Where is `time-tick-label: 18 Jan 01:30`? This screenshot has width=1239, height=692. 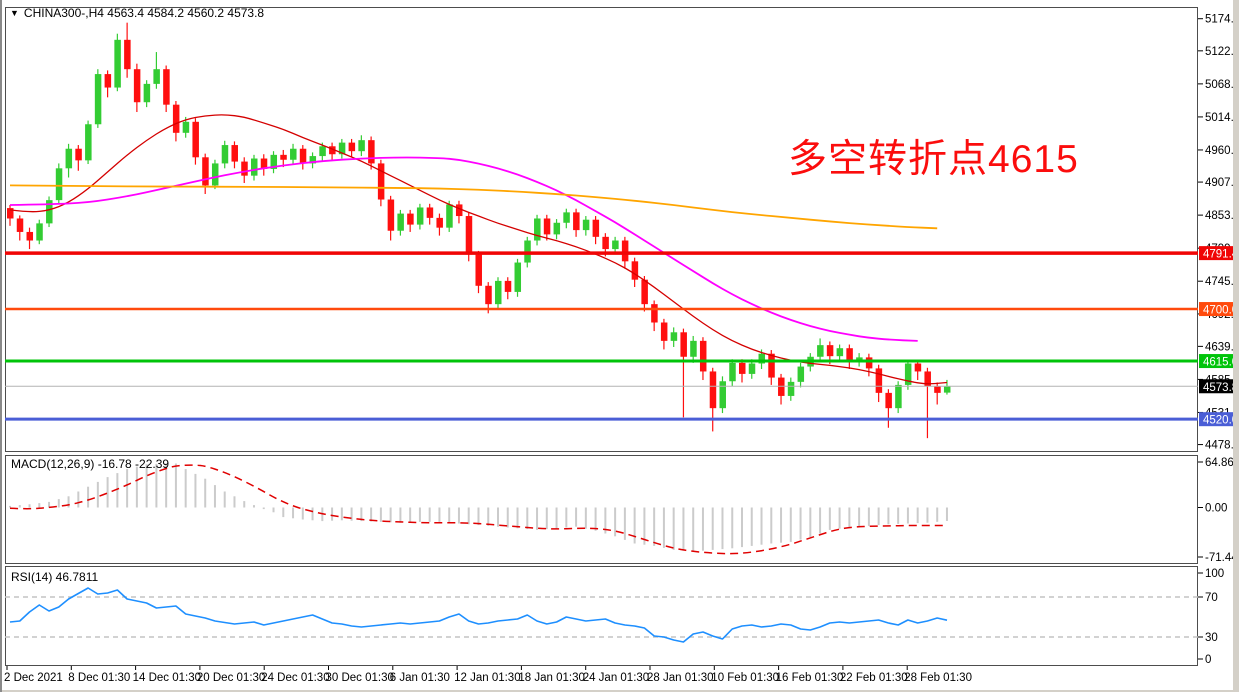 time-tick-label: 18 Jan 01:30 is located at coordinates (551, 678).